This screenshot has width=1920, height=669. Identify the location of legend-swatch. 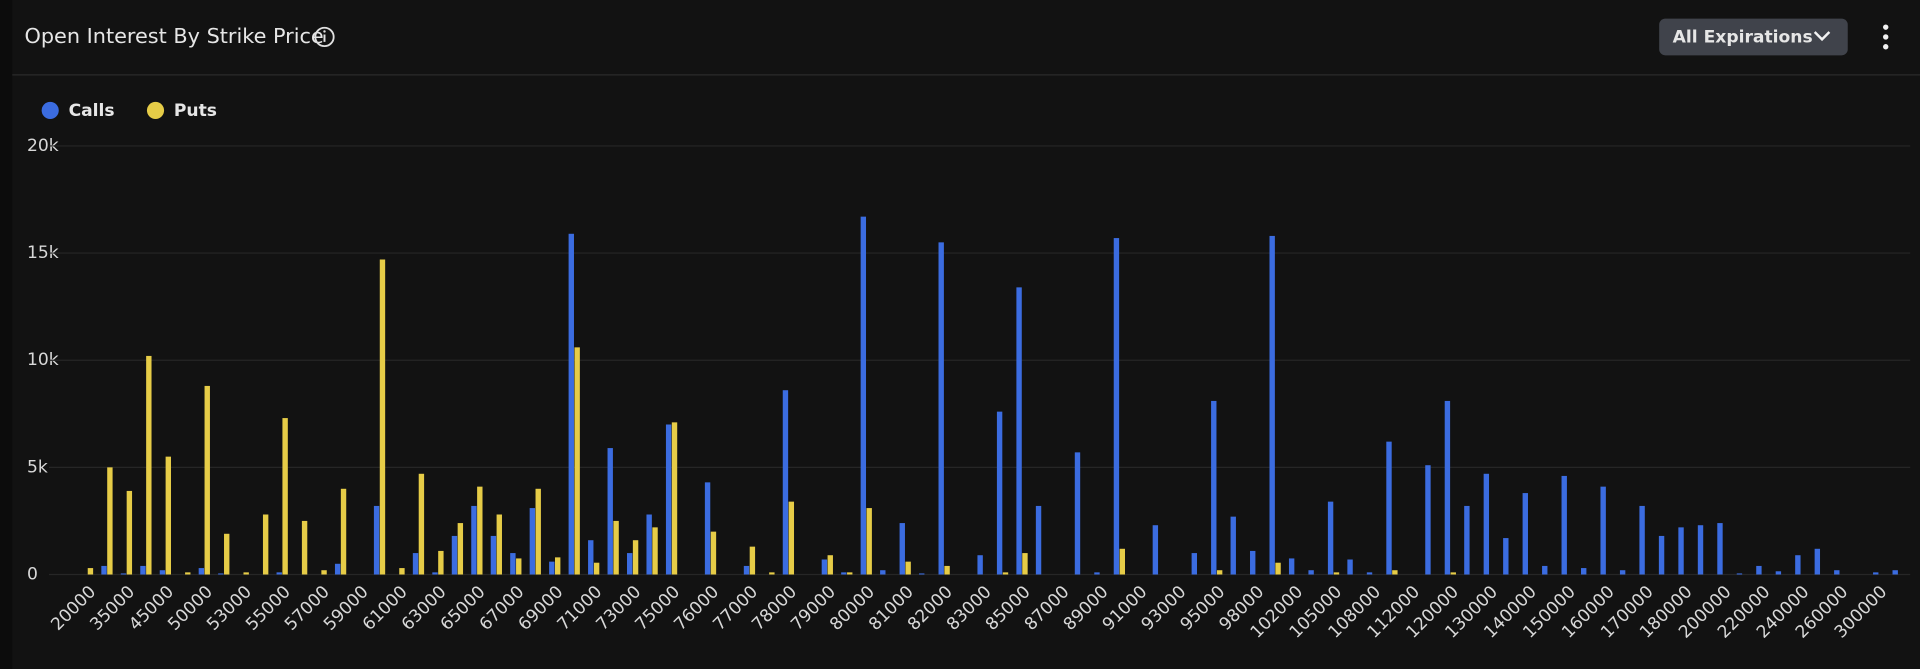
(155, 110).